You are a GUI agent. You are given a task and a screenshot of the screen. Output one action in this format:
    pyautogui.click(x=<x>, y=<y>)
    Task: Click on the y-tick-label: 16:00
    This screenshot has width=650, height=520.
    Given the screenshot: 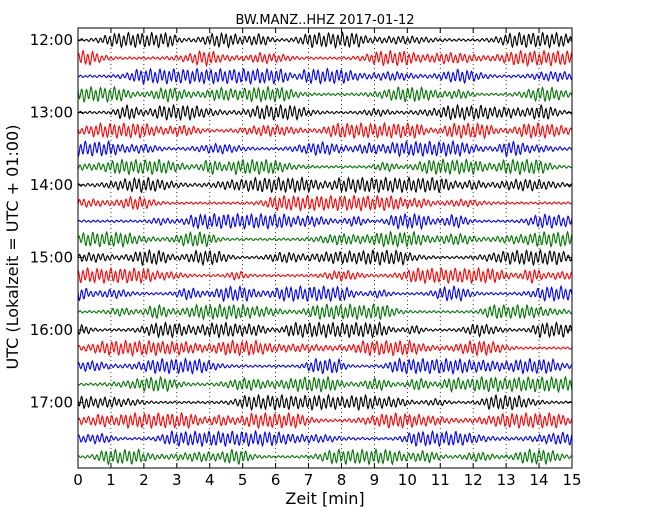 What is the action you would take?
    pyautogui.click(x=51, y=330)
    